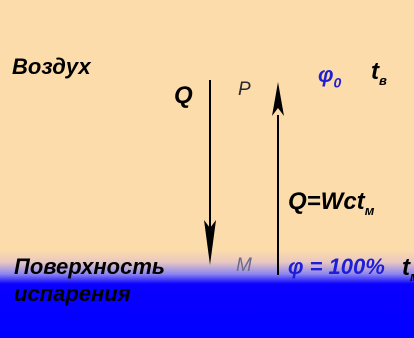 The image size is (414, 338). I want to click on surface-temperature-label: tм, so click(408, 269).